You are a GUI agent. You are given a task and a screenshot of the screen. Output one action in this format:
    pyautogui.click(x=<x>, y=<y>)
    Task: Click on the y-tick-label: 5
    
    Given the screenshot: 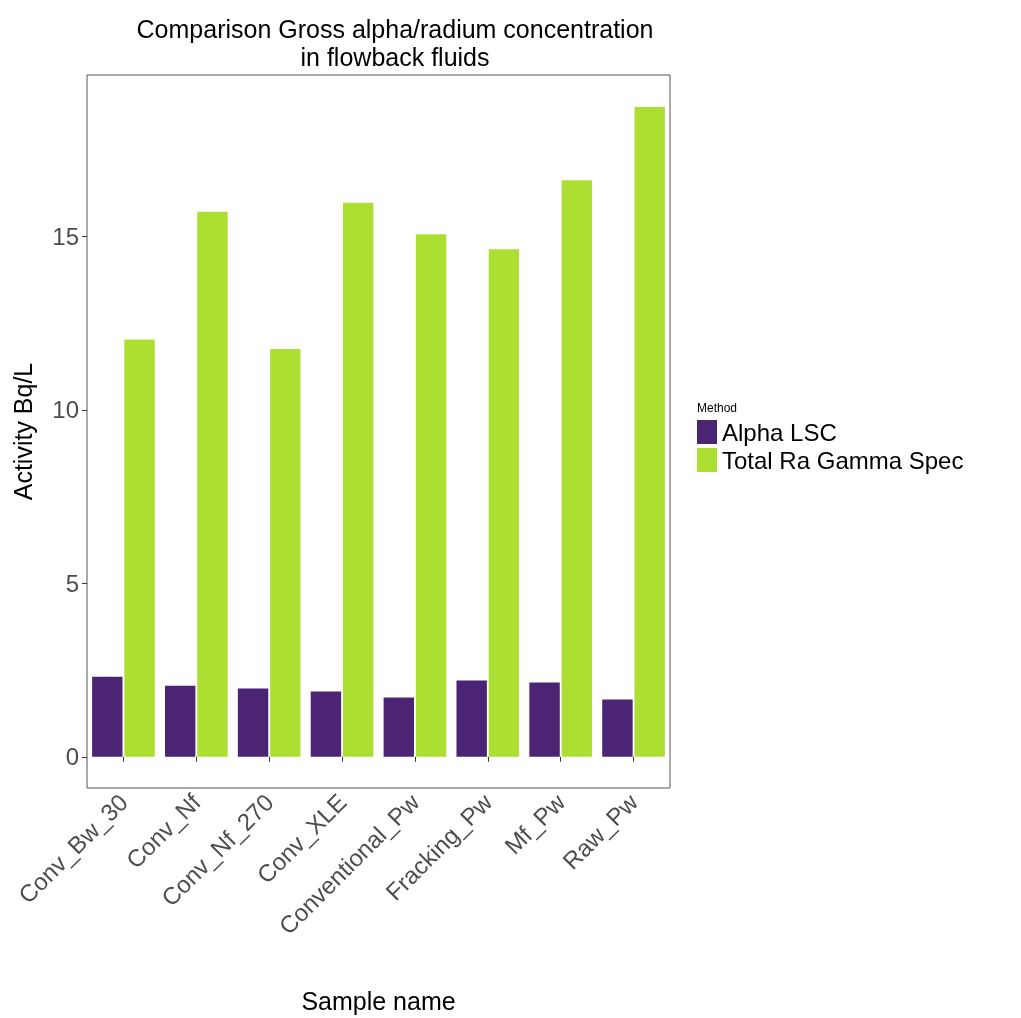 What is the action you would take?
    pyautogui.click(x=72, y=583)
    